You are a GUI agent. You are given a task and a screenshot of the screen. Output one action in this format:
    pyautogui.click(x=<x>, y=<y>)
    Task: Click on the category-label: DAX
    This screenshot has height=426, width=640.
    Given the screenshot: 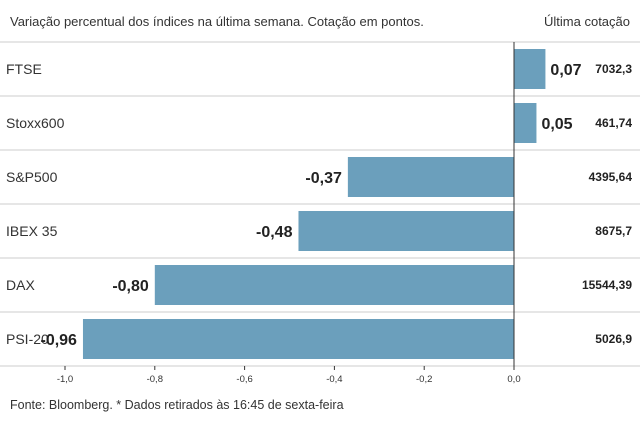 What is the action you would take?
    pyautogui.click(x=20, y=285)
    